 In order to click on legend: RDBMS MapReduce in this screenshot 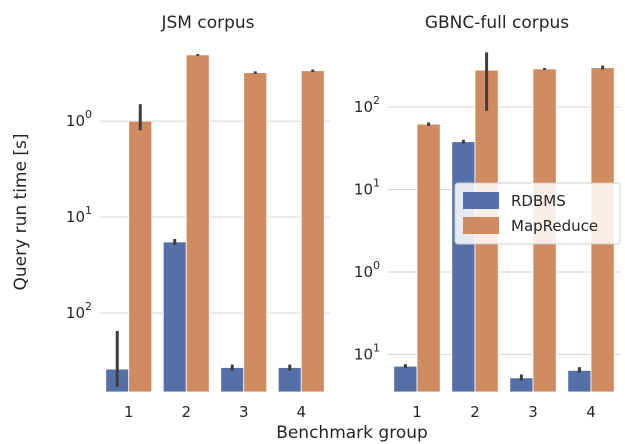, I will do `click(537, 213)`.